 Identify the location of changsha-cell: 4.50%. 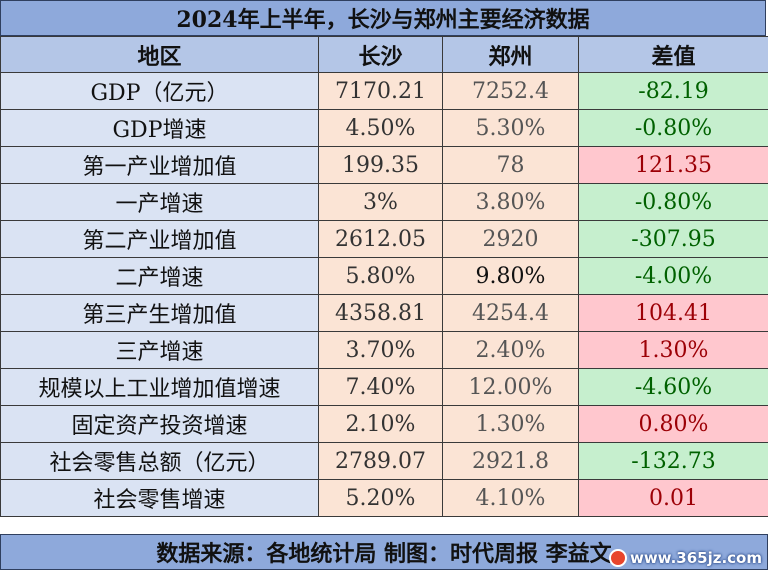
(380, 128).